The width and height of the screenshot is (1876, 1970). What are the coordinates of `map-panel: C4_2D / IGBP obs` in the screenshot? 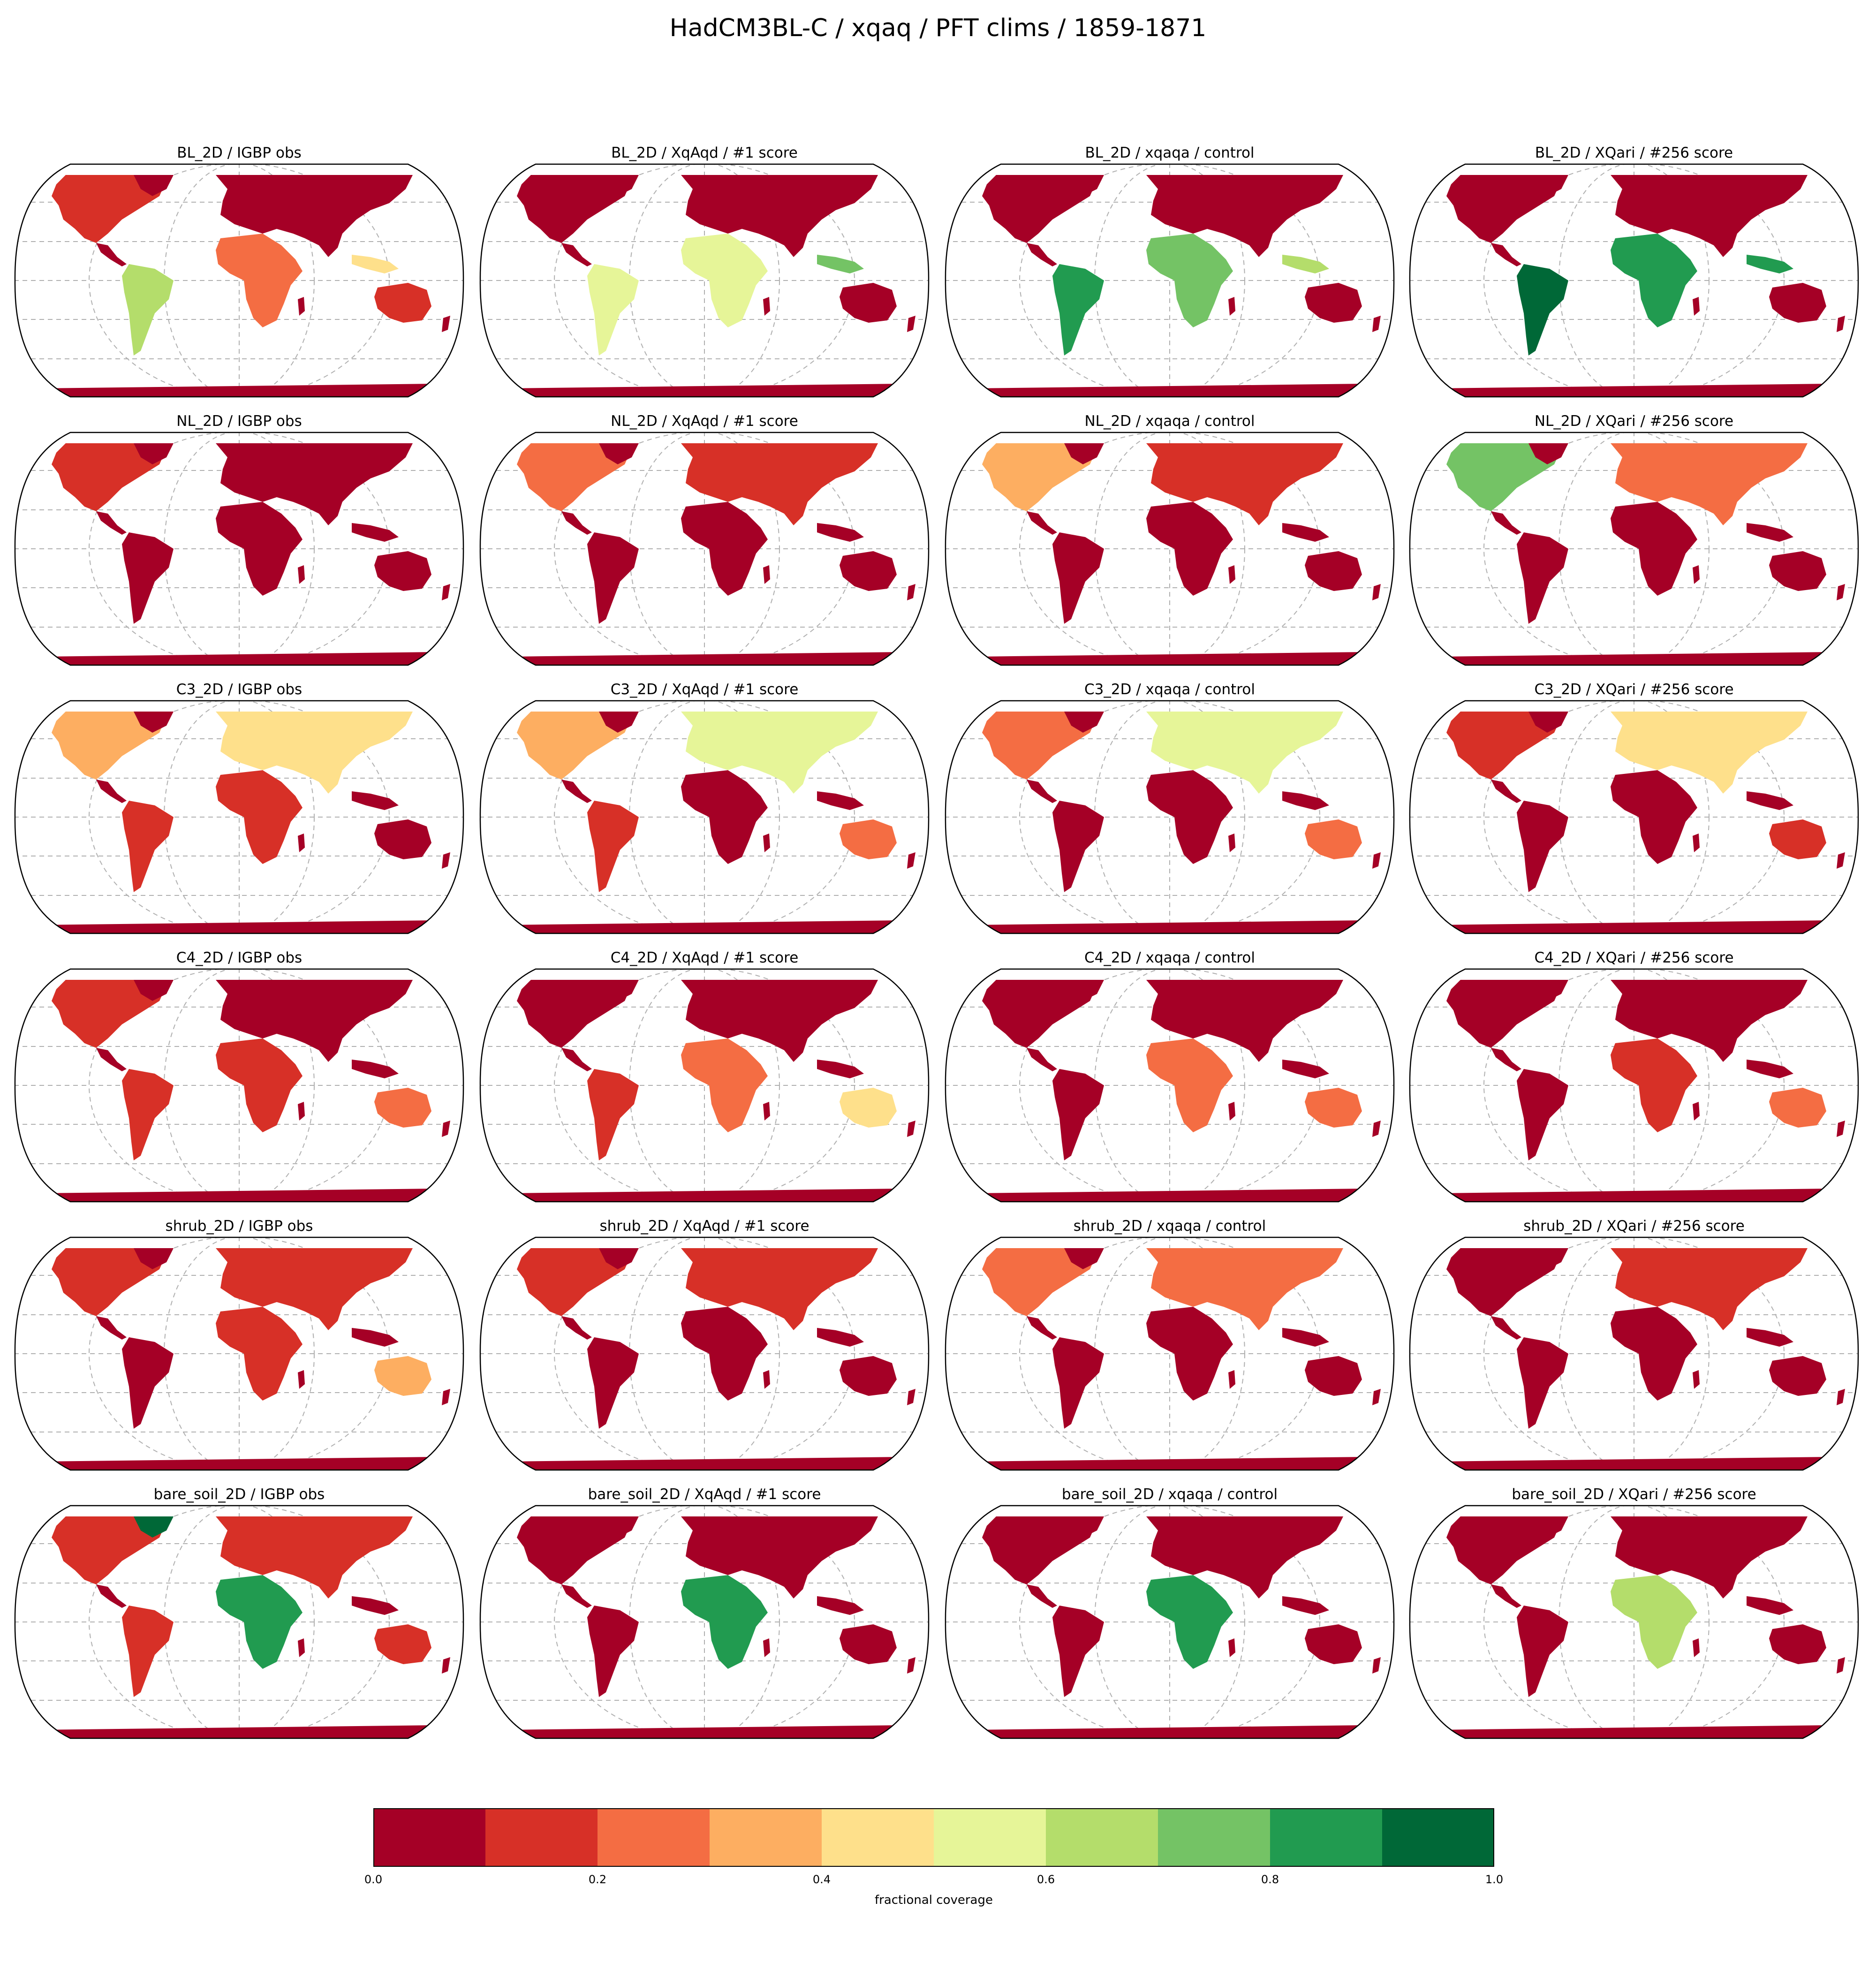 It's located at (239, 1080).